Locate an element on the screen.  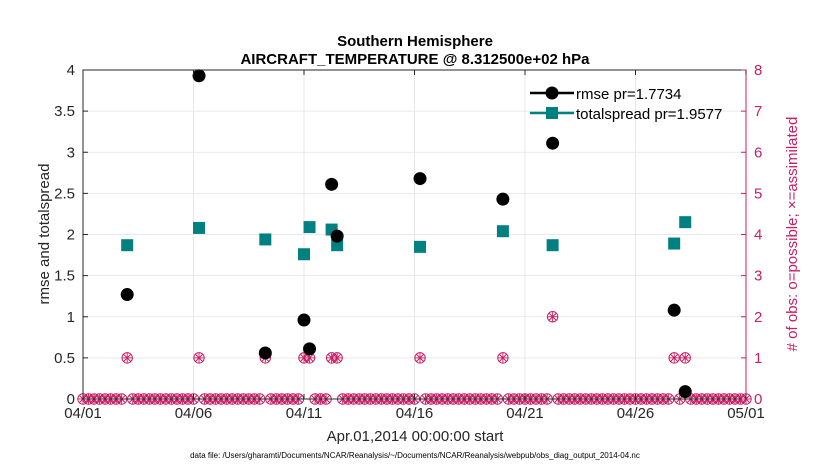
y-tick-label: 3.5 is located at coordinates (64, 111).